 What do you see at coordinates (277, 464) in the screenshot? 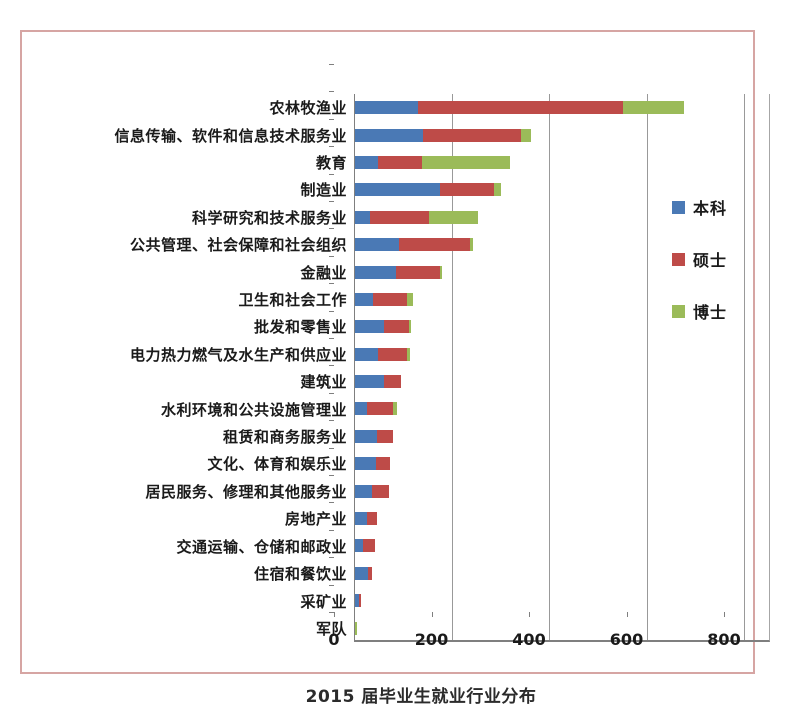
I see `category-label: 文化、体育和娱乐业` at bounding box center [277, 464].